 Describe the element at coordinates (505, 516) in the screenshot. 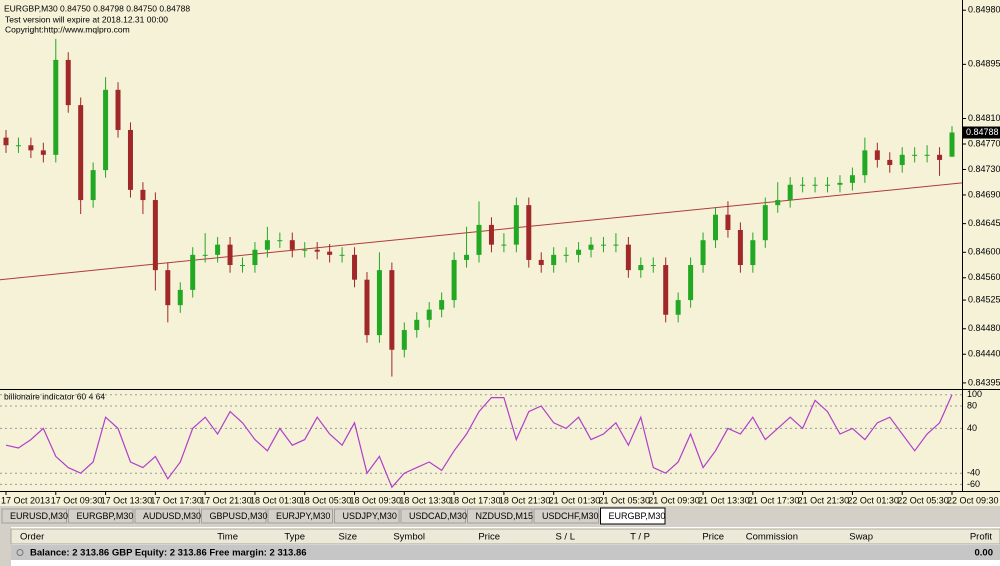

I see `symbol-tab-label: NZDUSD,M15` at that location.